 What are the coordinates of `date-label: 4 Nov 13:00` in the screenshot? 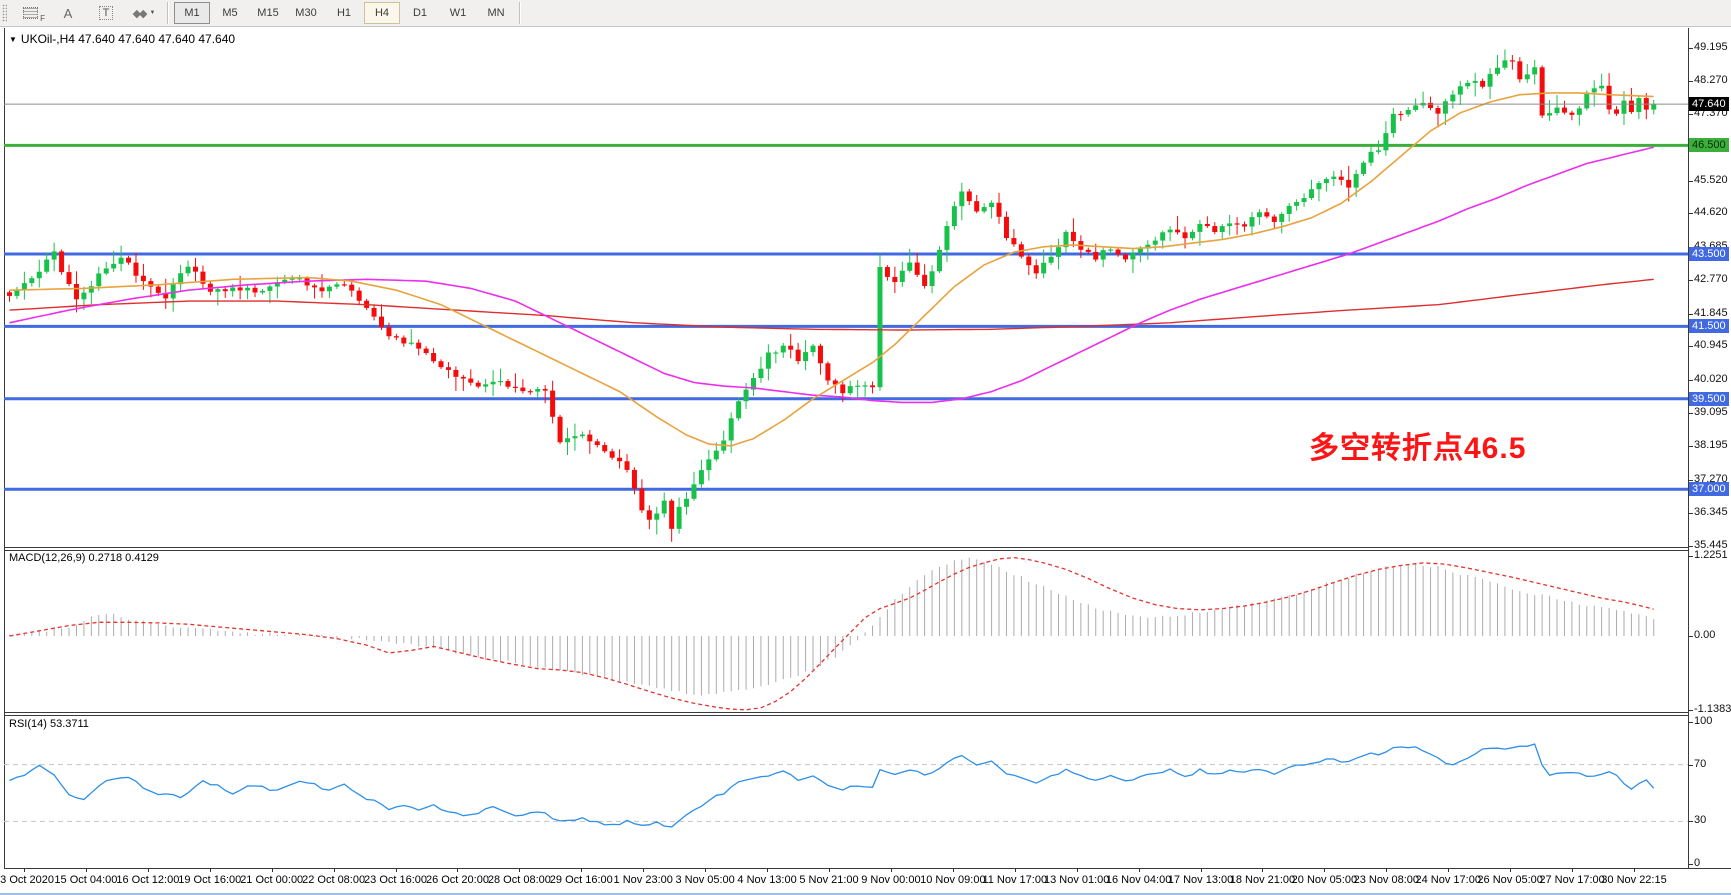 It's located at (767, 880).